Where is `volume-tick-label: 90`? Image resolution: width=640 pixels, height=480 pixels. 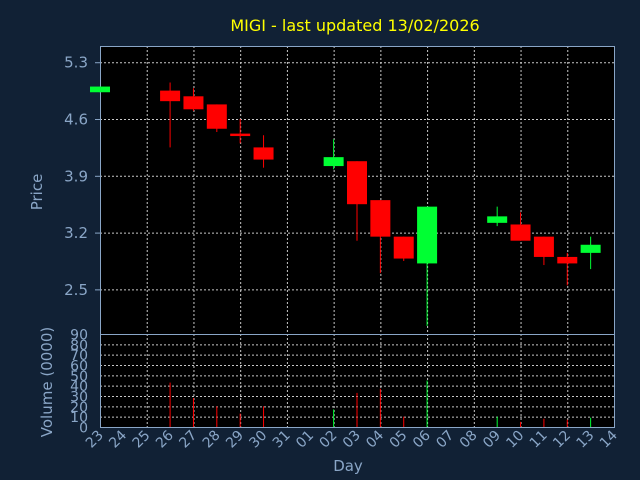
volume-tick-label: 90 is located at coordinates (79, 336).